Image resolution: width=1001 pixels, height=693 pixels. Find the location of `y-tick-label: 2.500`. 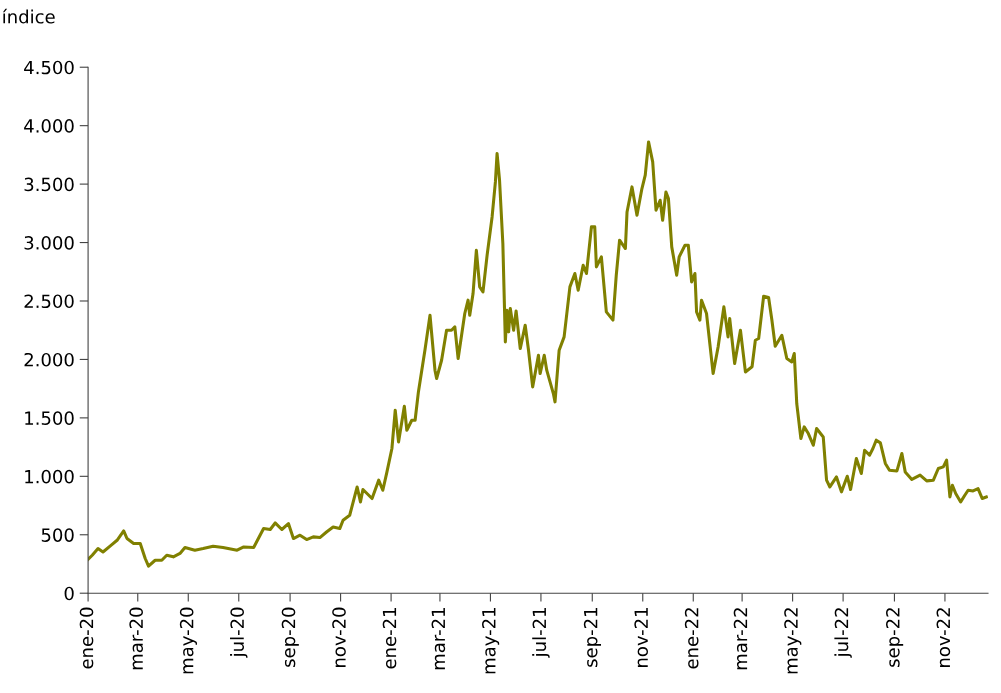

y-tick-label: 2.500 is located at coordinates (49, 301).